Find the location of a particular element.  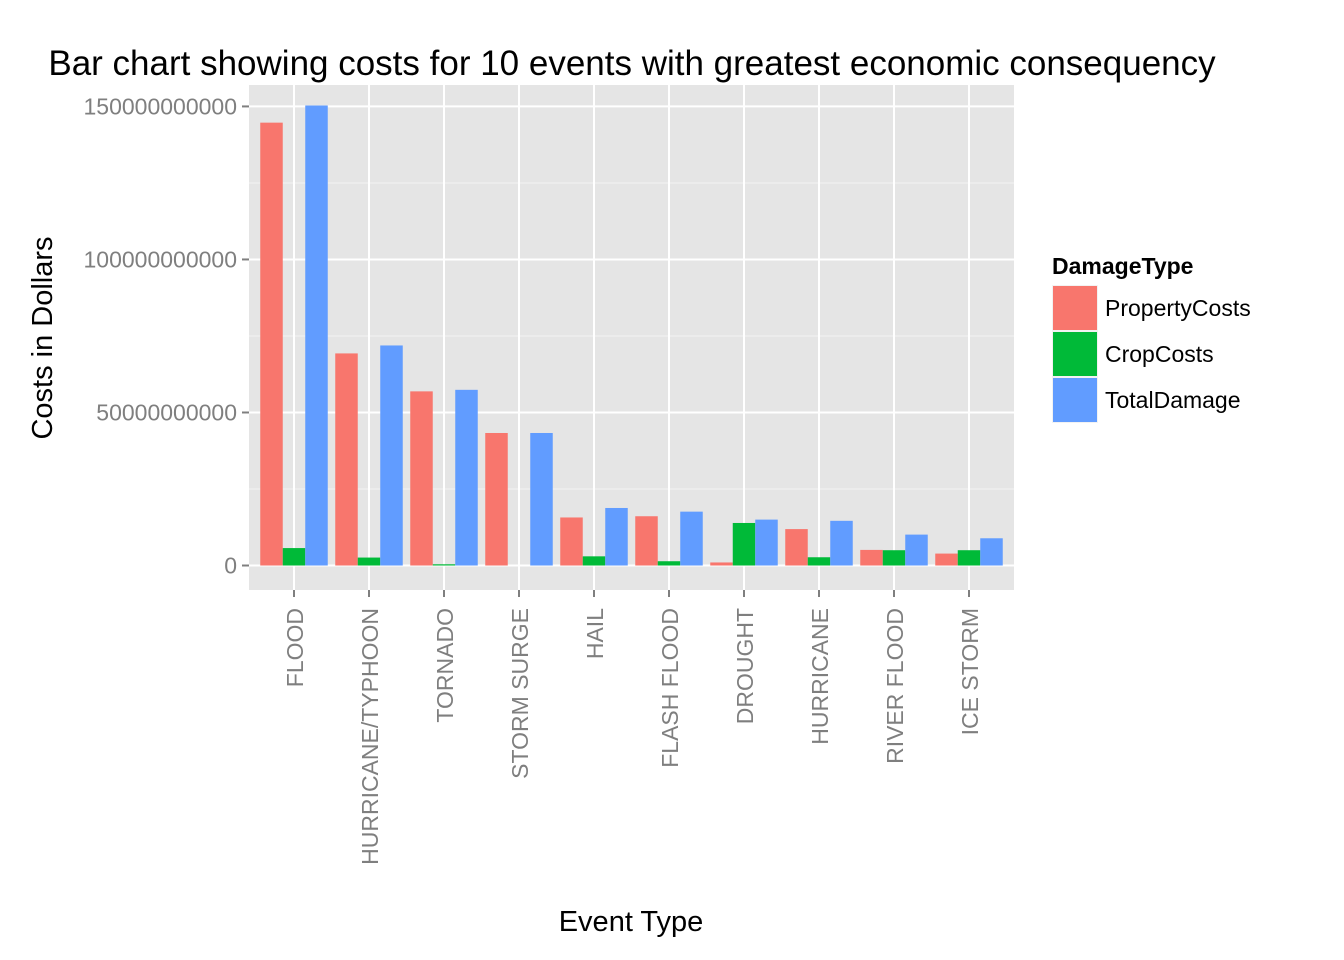

x-tick-label: HURRICANE/TYPHOON is located at coordinates (370, 736).